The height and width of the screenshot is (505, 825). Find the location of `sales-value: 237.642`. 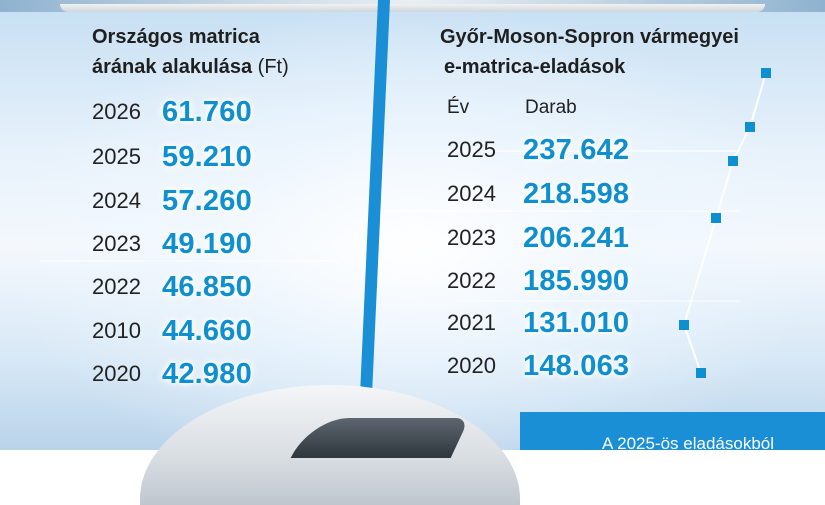

sales-value: 237.642 is located at coordinates (576, 149).